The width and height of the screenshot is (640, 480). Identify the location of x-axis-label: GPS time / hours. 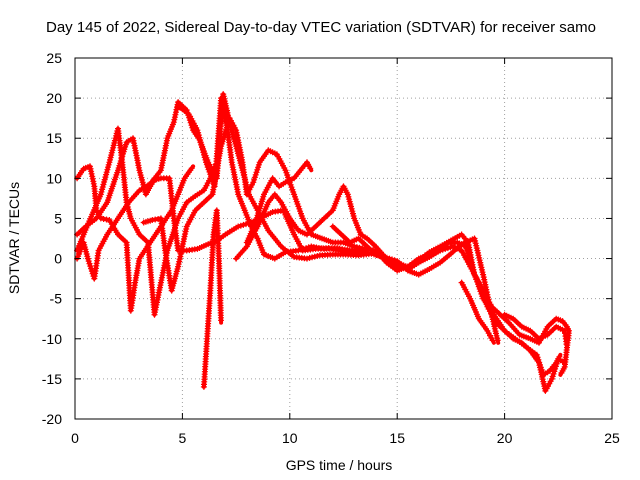
(339, 465).